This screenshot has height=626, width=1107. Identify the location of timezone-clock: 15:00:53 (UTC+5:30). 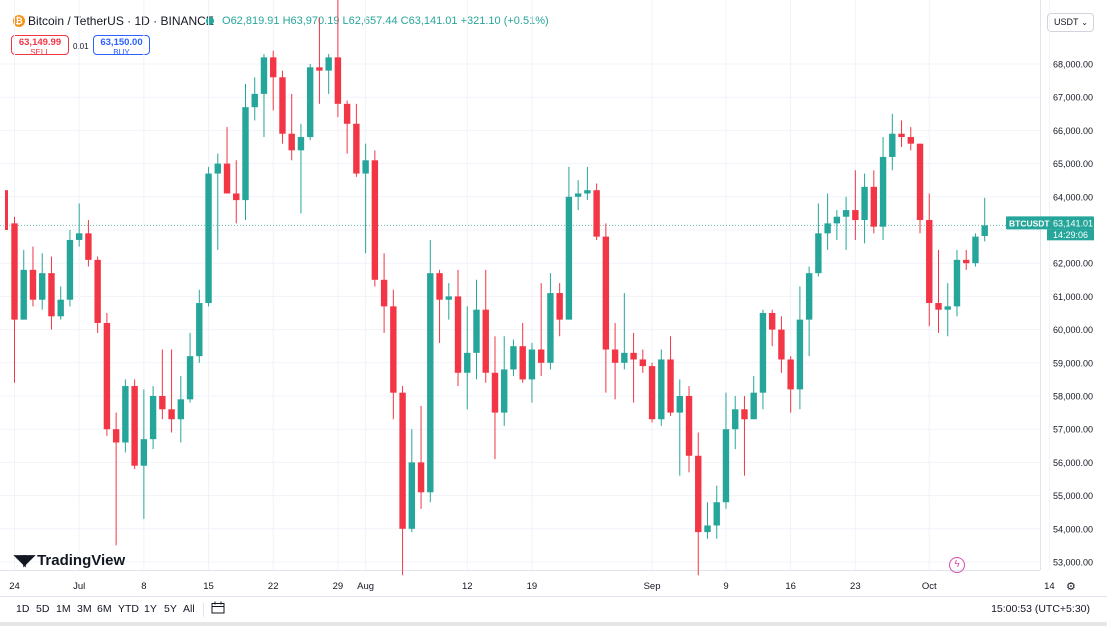
(1040, 609).